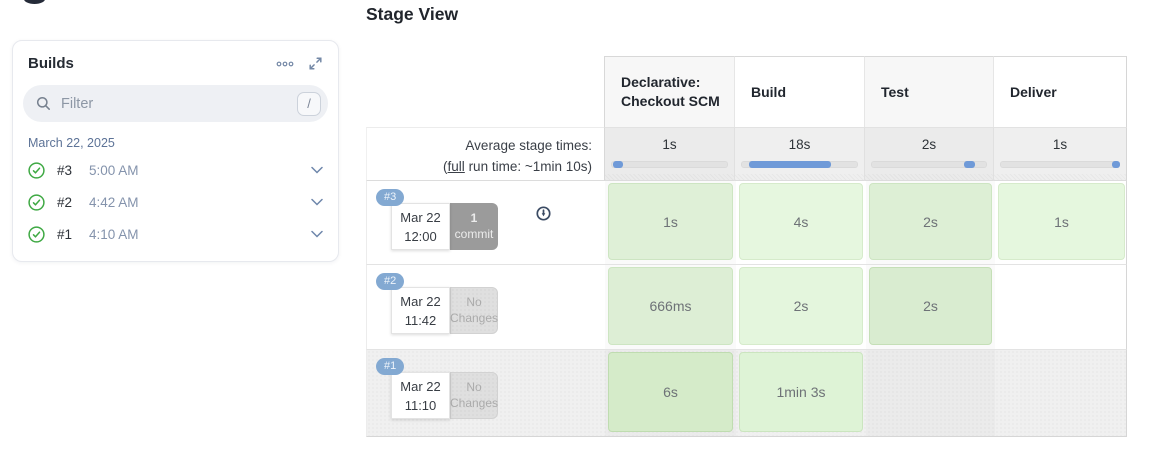  What do you see at coordinates (114, 202) in the screenshot?
I see `build-time: 4:42 AM` at bounding box center [114, 202].